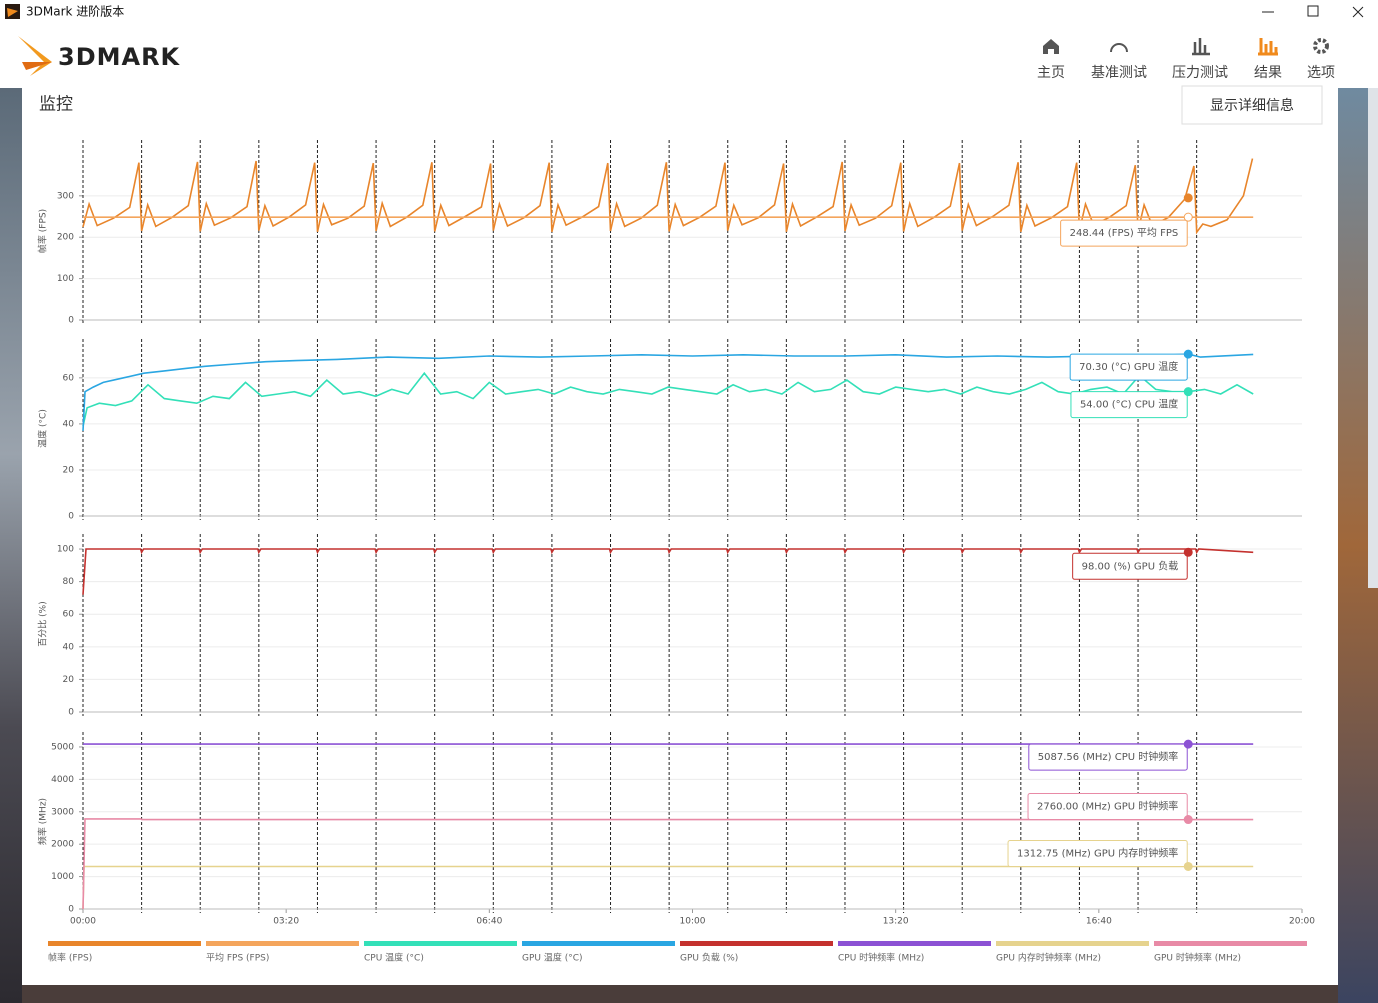 This screenshot has height=1003, width=1378. What do you see at coordinates (489, 922) in the screenshot?
I see `x-tick-label: 06:40` at bounding box center [489, 922].